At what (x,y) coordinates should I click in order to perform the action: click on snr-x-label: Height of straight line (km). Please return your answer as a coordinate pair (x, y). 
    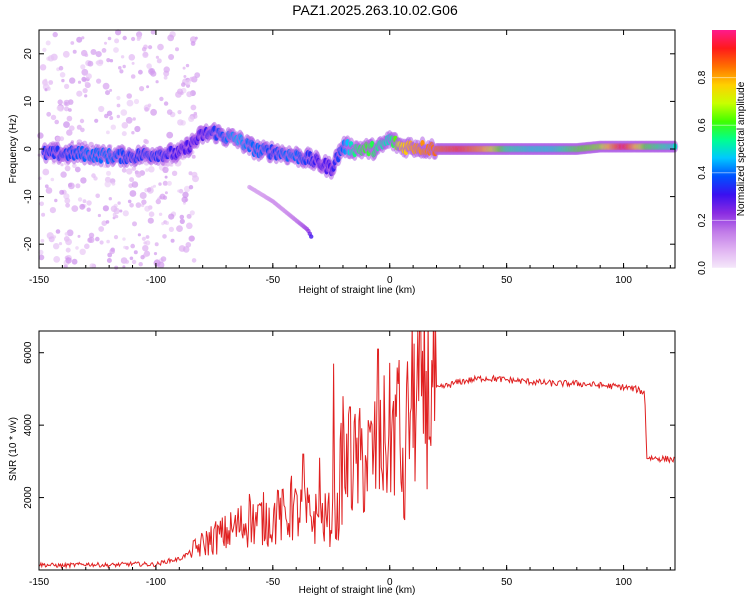
    Looking at the image, I should click on (357, 590).